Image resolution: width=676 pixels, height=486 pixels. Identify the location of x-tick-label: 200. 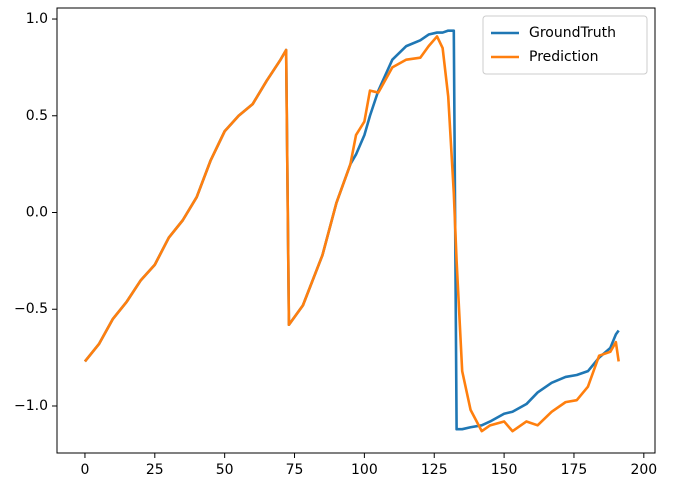
(643, 470).